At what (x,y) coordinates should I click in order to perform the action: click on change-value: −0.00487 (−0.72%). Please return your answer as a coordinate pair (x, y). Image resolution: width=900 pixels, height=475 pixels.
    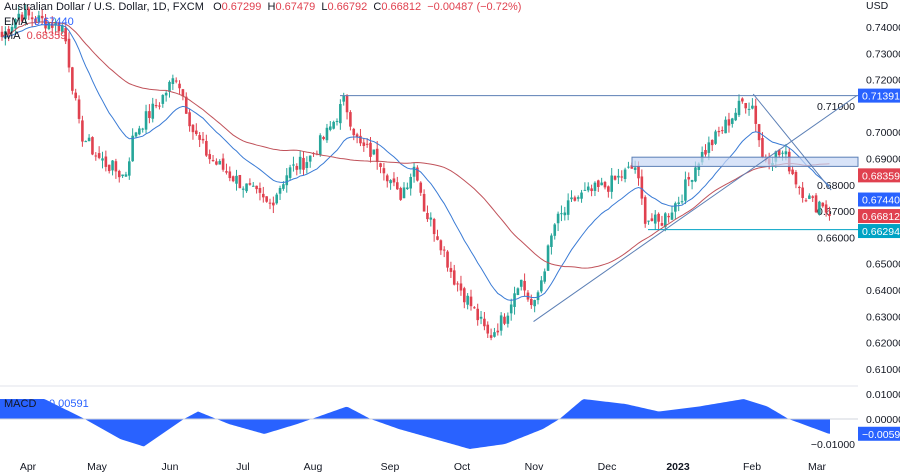
    Looking at the image, I should click on (474, 7).